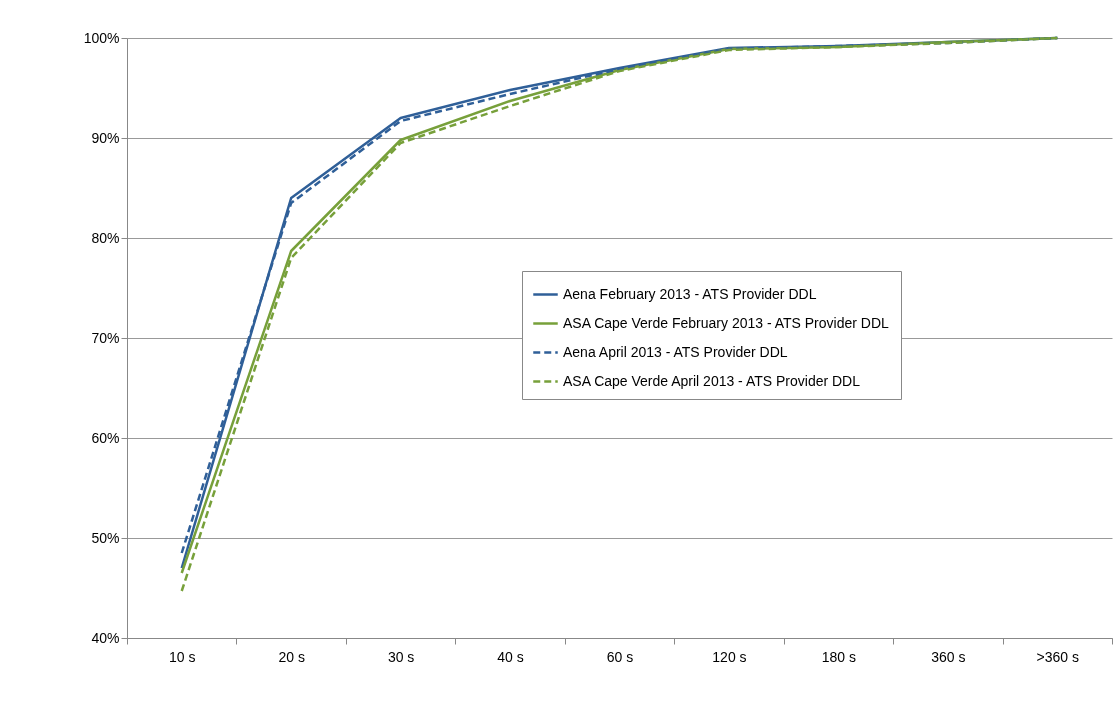 The width and height of the screenshot is (1116, 719). I want to click on y-tick-label: 60%, so click(105, 437).